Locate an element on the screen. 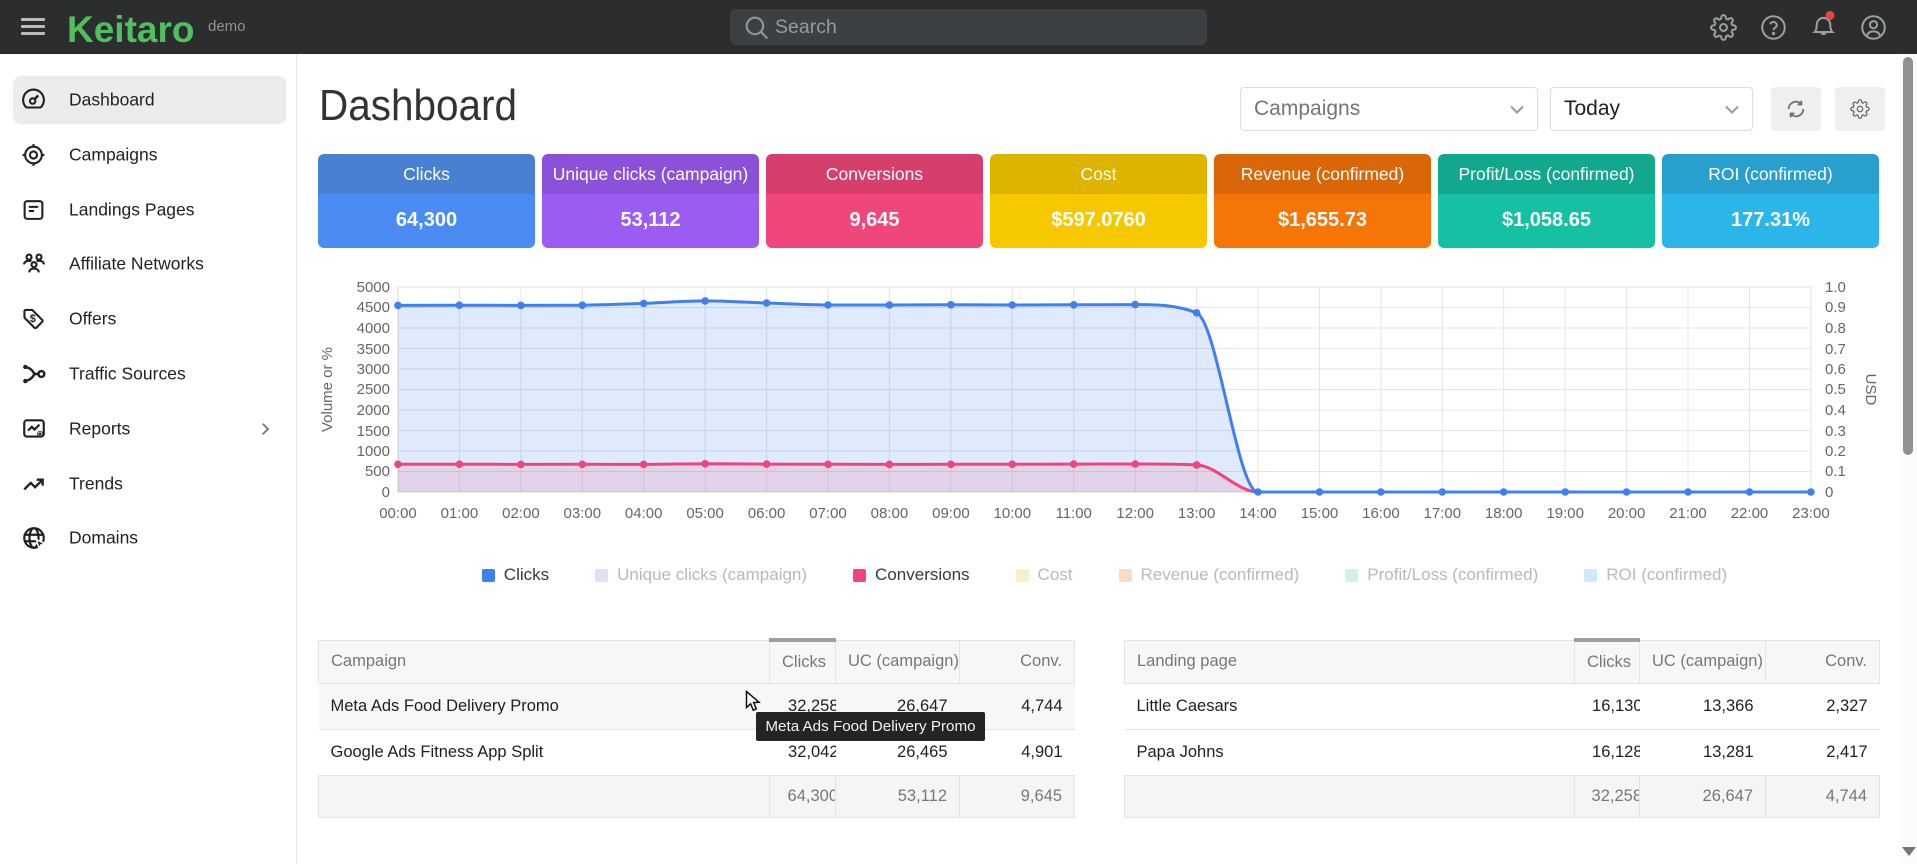 The width and height of the screenshot is (1917, 864). svg-text: 21:00 is located at coordinates (1688, 513).